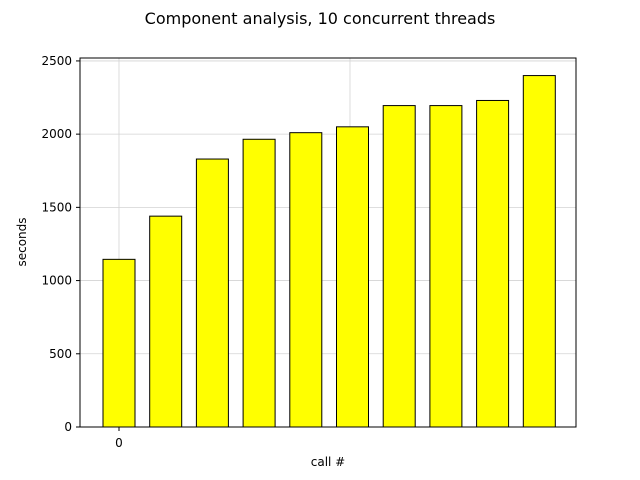  Describe the element at coordinates (22, 241) in the screenshot. I see `y-axis-label: seconds` at that location.